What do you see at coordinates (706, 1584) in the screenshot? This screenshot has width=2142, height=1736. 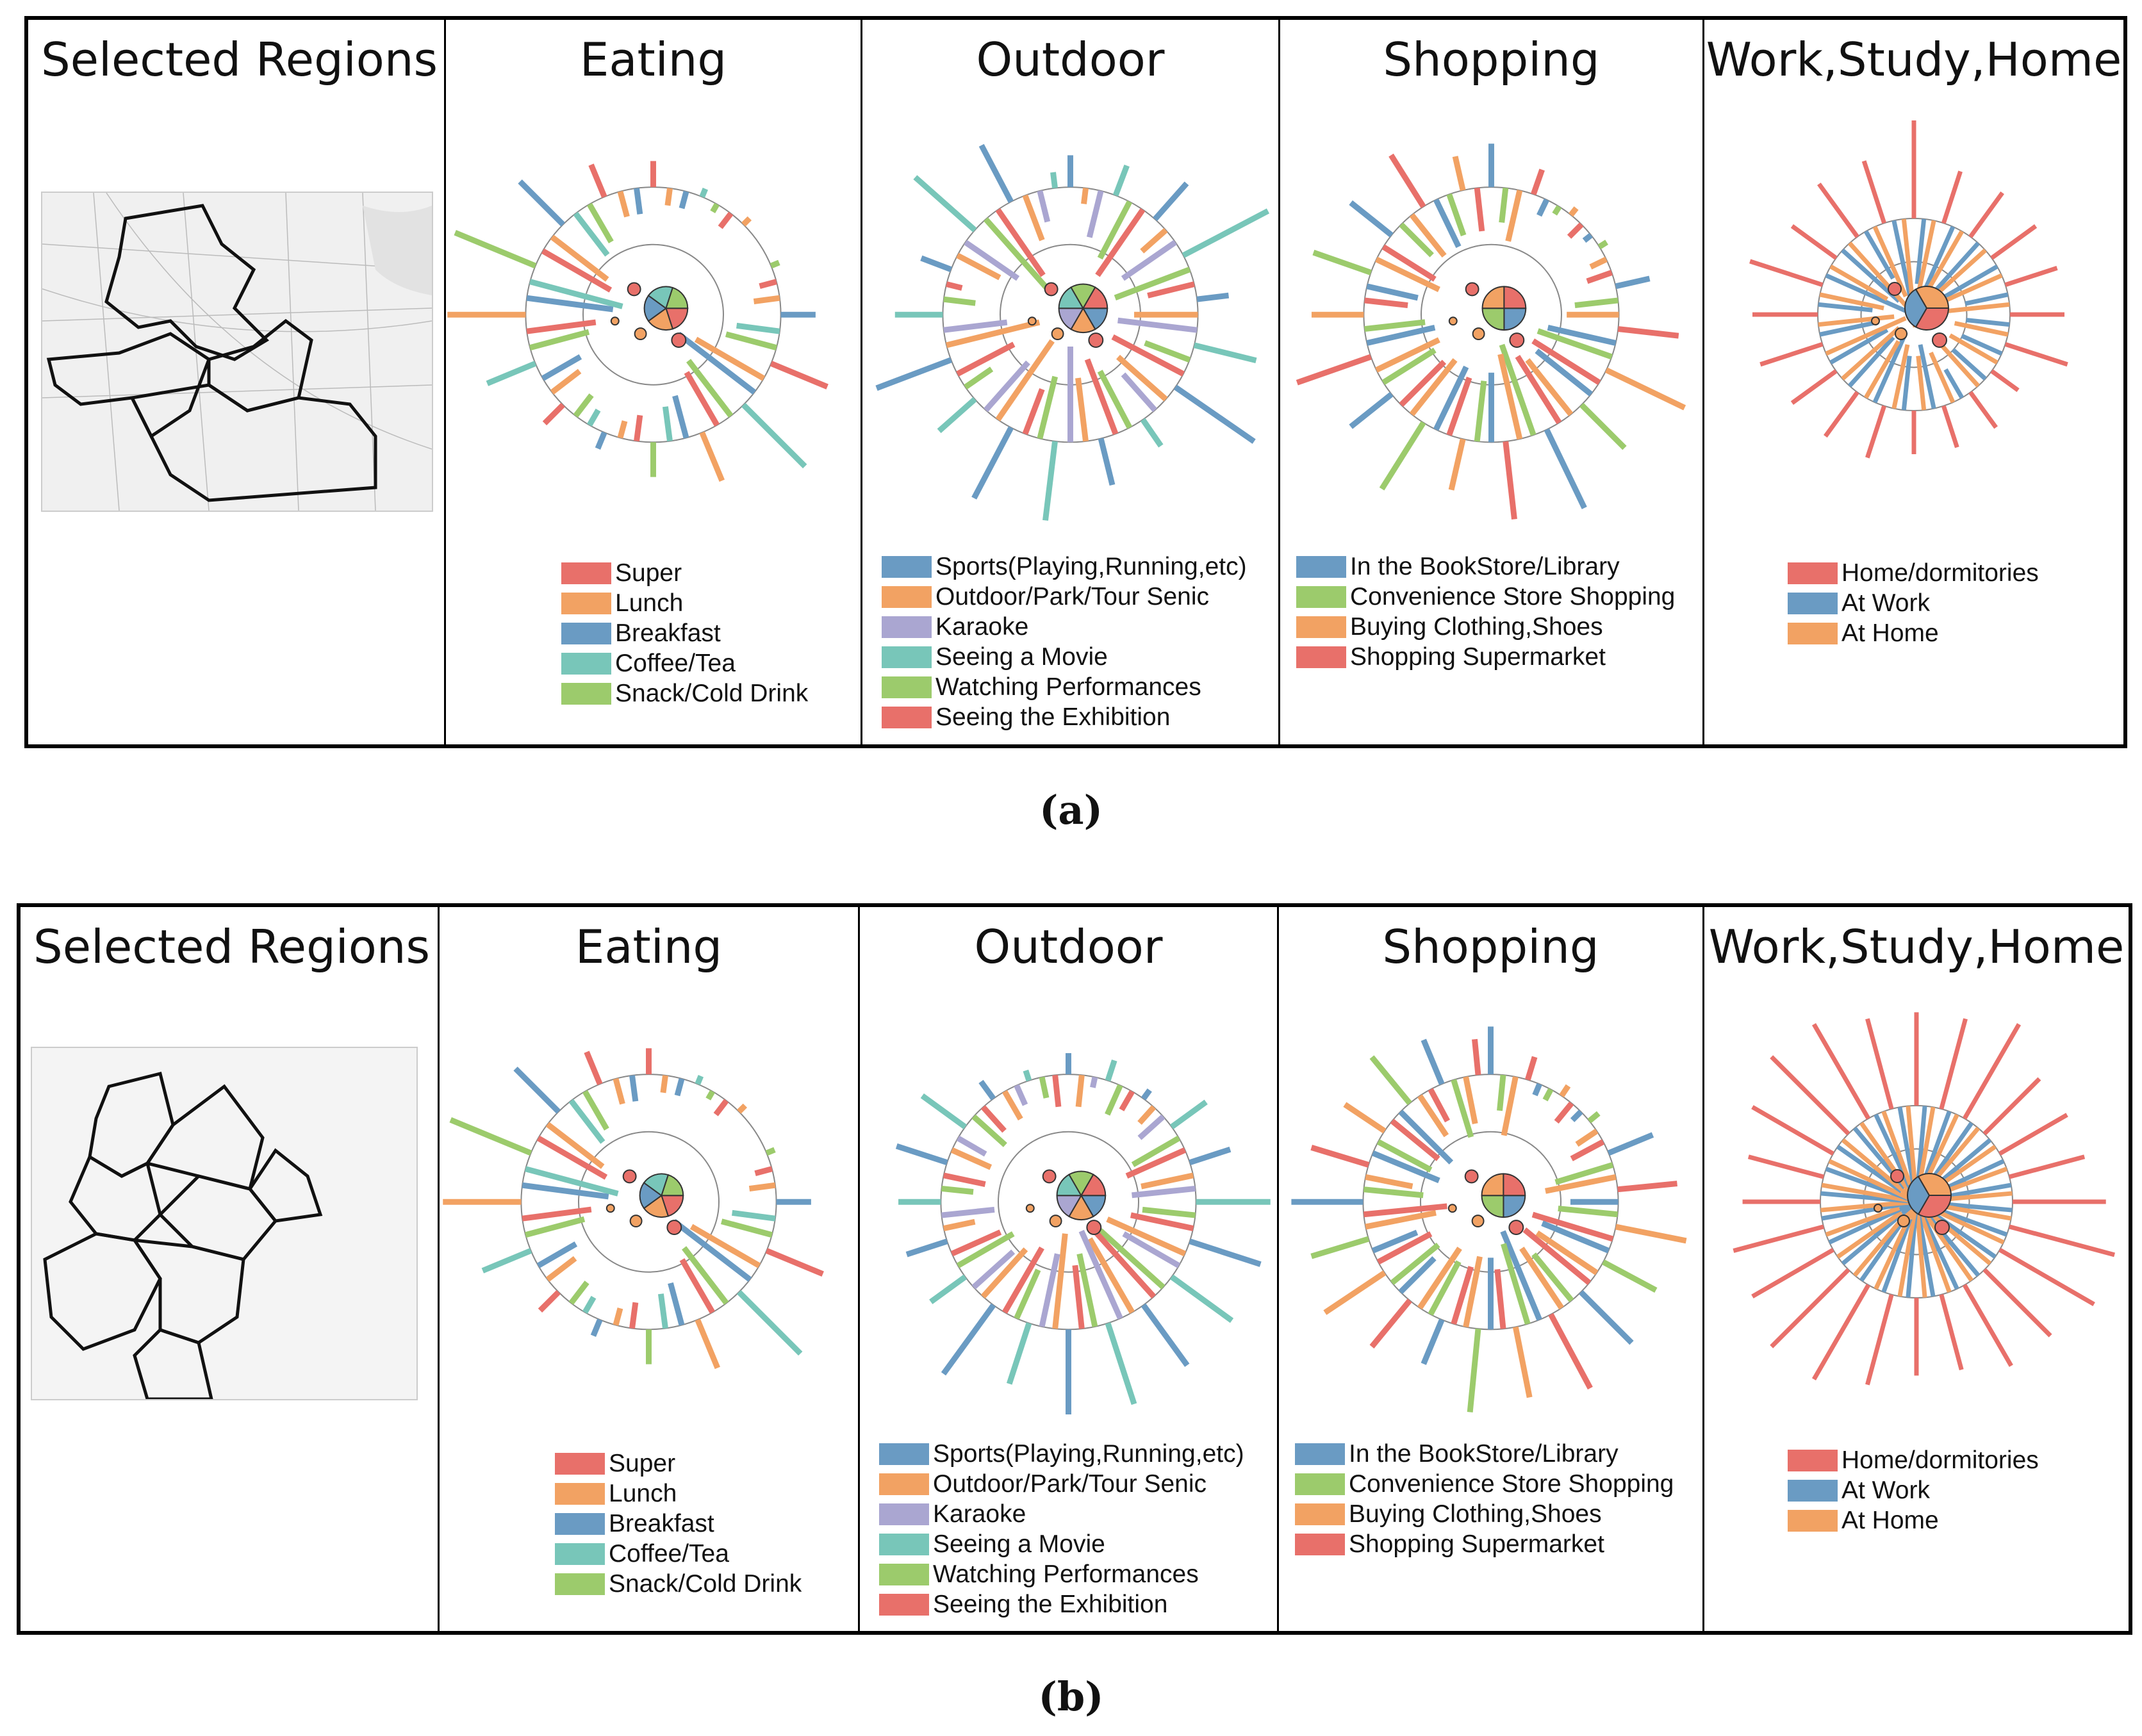 I see `legend-item: Snack/Cold Drink` at bounding box center [706, 1584].